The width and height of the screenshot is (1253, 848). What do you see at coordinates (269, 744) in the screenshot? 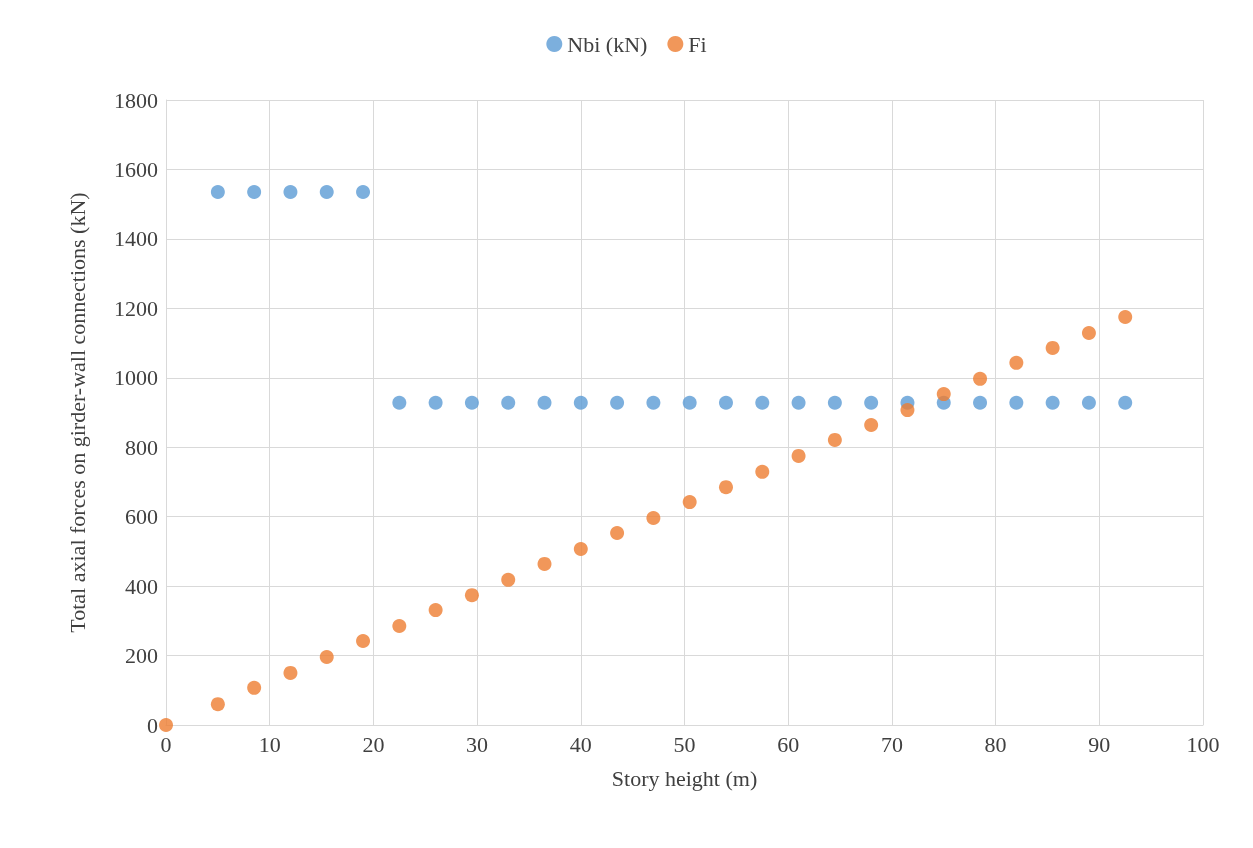
I see `x-tick-label: 10` at bounding box center [269, 744].